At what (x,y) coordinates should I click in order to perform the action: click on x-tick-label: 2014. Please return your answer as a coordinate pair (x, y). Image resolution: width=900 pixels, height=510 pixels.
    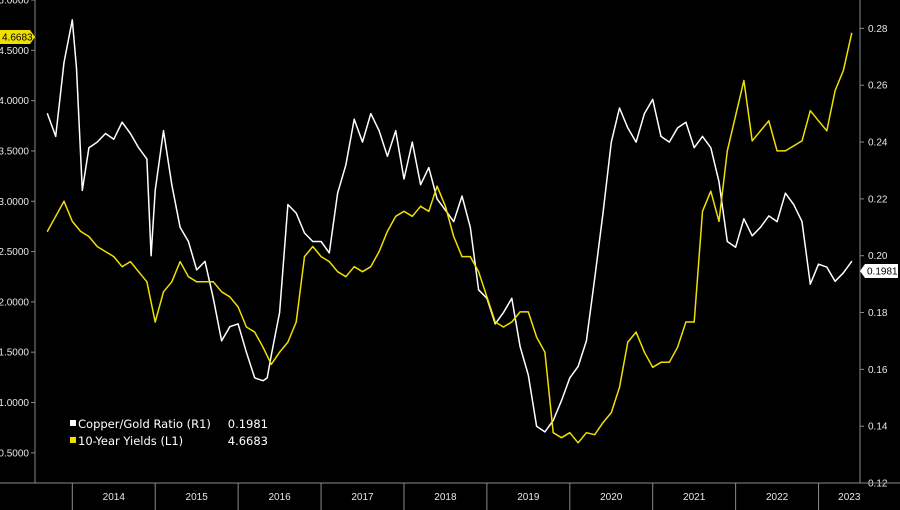
    Looking at the image, I should click on (114, 497).